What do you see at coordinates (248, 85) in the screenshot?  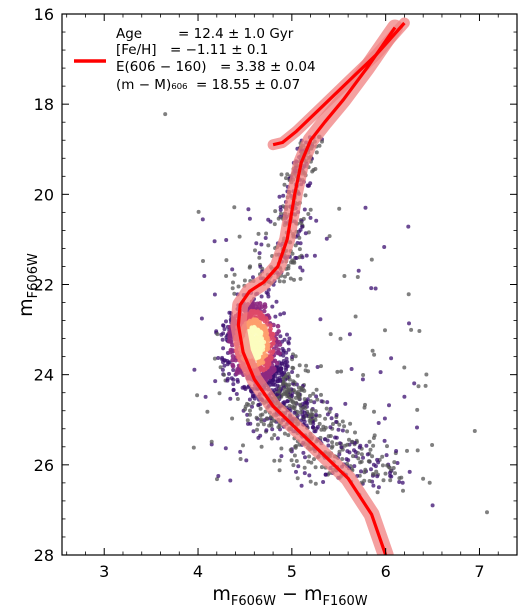 I see `legend-value-distance: = 18.55 ± 0.07` at bounding box center [248, 85].